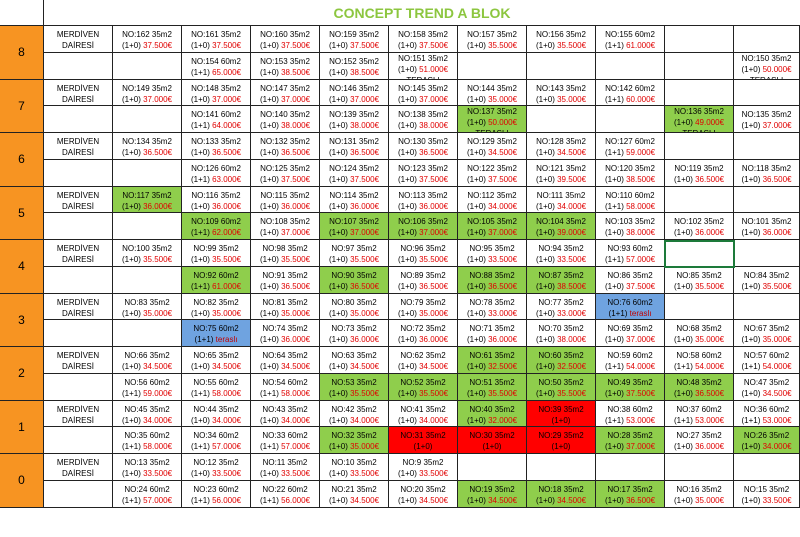 Image resolution: width=800 pixels, height=537 pixels. I want to click on unit-cell: NO:58 60m2 (1+1) 54.000€, so click(699, 360).